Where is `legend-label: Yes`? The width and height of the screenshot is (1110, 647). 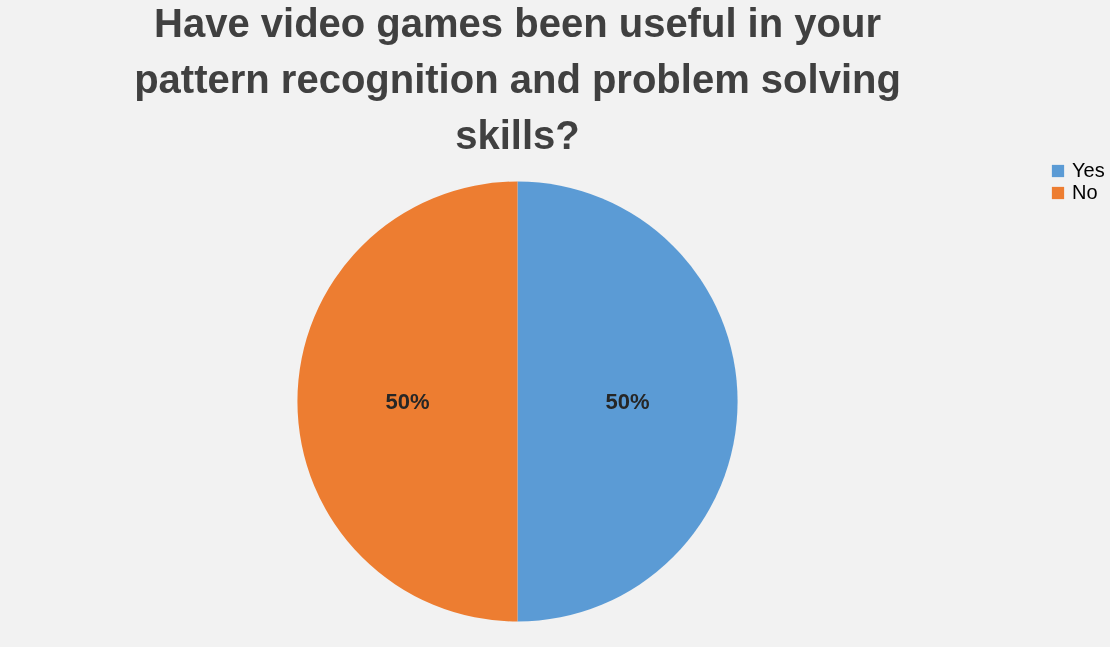 legend-label: Yes is located at coordinates (1088, 170).